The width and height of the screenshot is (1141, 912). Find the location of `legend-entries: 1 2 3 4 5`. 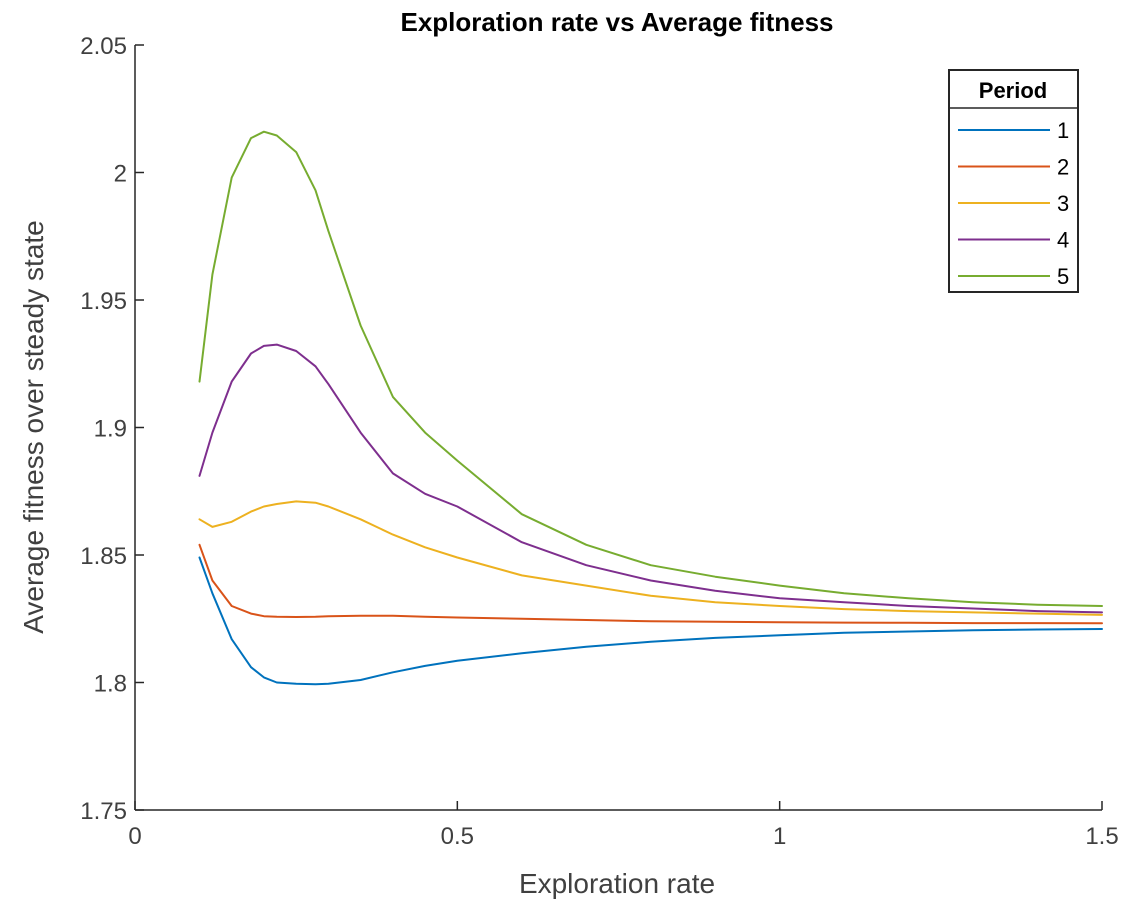

legend-entries: 1 2 3 4 5 is located at coordinates (1013, 203).